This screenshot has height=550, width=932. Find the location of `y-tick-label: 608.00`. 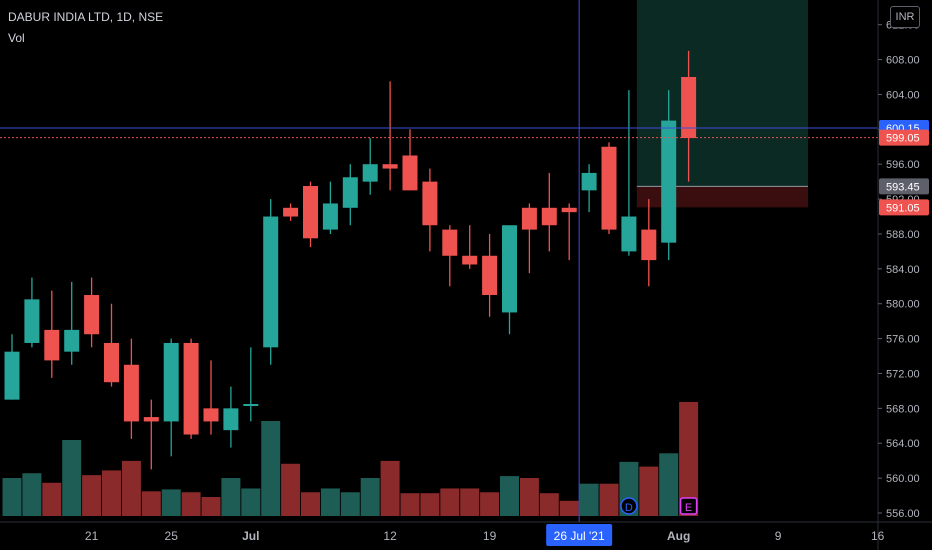

y-tick-label: 608.00 is located at coordinates (903, 61).